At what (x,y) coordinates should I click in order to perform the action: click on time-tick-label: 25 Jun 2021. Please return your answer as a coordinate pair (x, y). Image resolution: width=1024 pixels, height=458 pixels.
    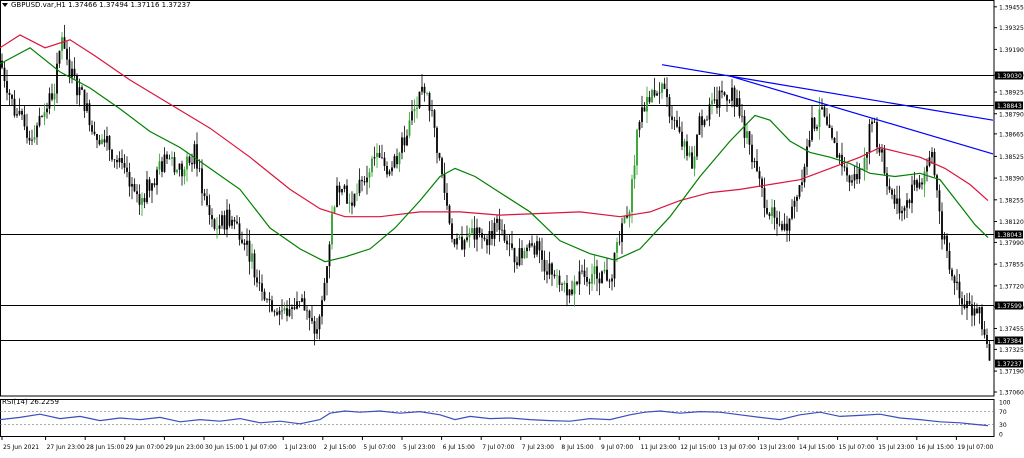
    Looking at the image, I should click on (21, 447).